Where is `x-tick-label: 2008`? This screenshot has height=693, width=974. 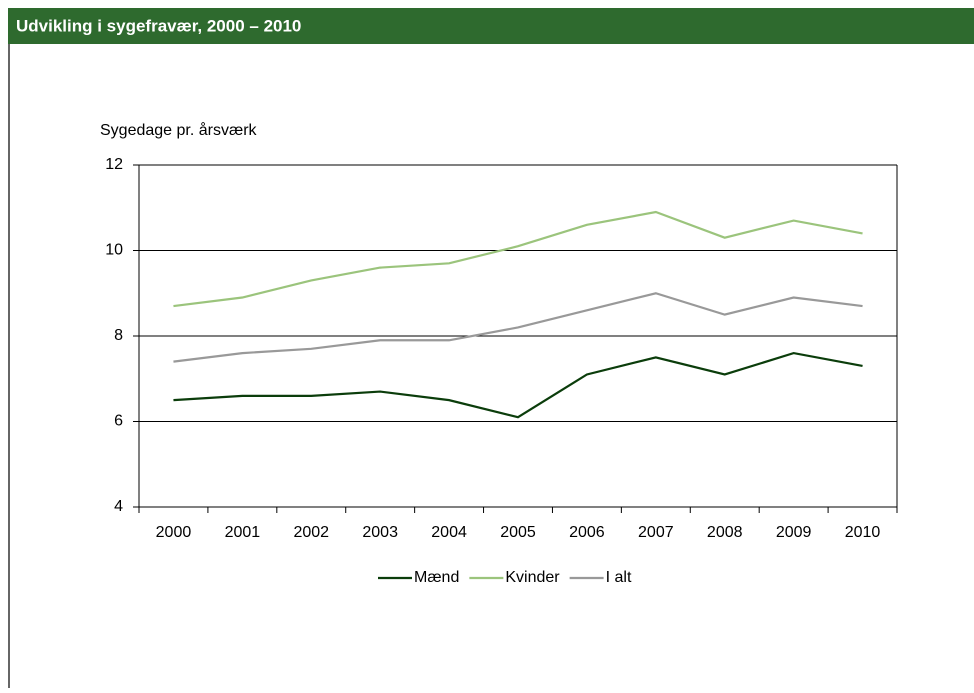
x-tick-label: 2008 is located at coordinates (725, 532).